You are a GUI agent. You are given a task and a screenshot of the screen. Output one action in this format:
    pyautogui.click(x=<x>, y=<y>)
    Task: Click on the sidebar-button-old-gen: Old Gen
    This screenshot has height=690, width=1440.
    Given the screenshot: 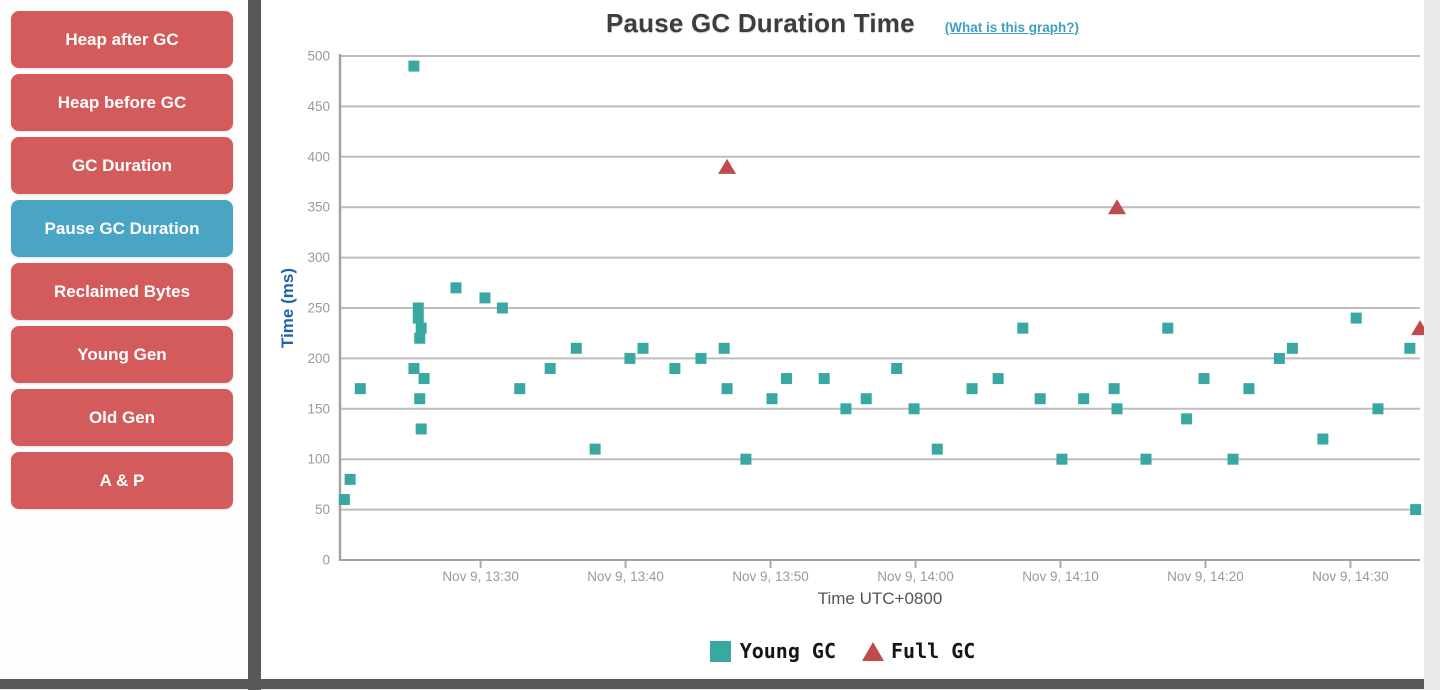 What is the action you would take?
    pyautogui.click(x=122, y=417)
    